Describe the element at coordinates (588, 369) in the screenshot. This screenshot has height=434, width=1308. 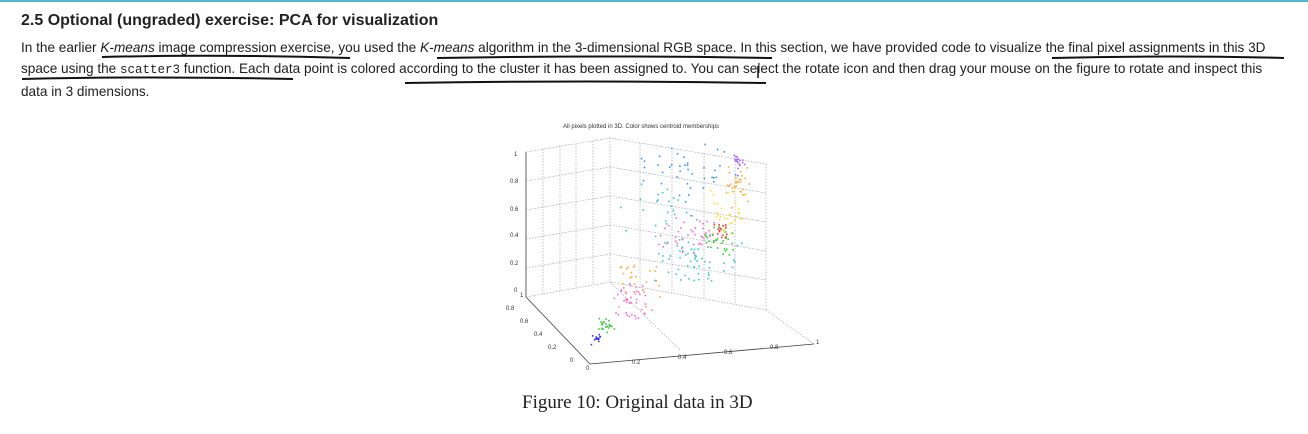
I see `x-tick-label: 0` at that location.